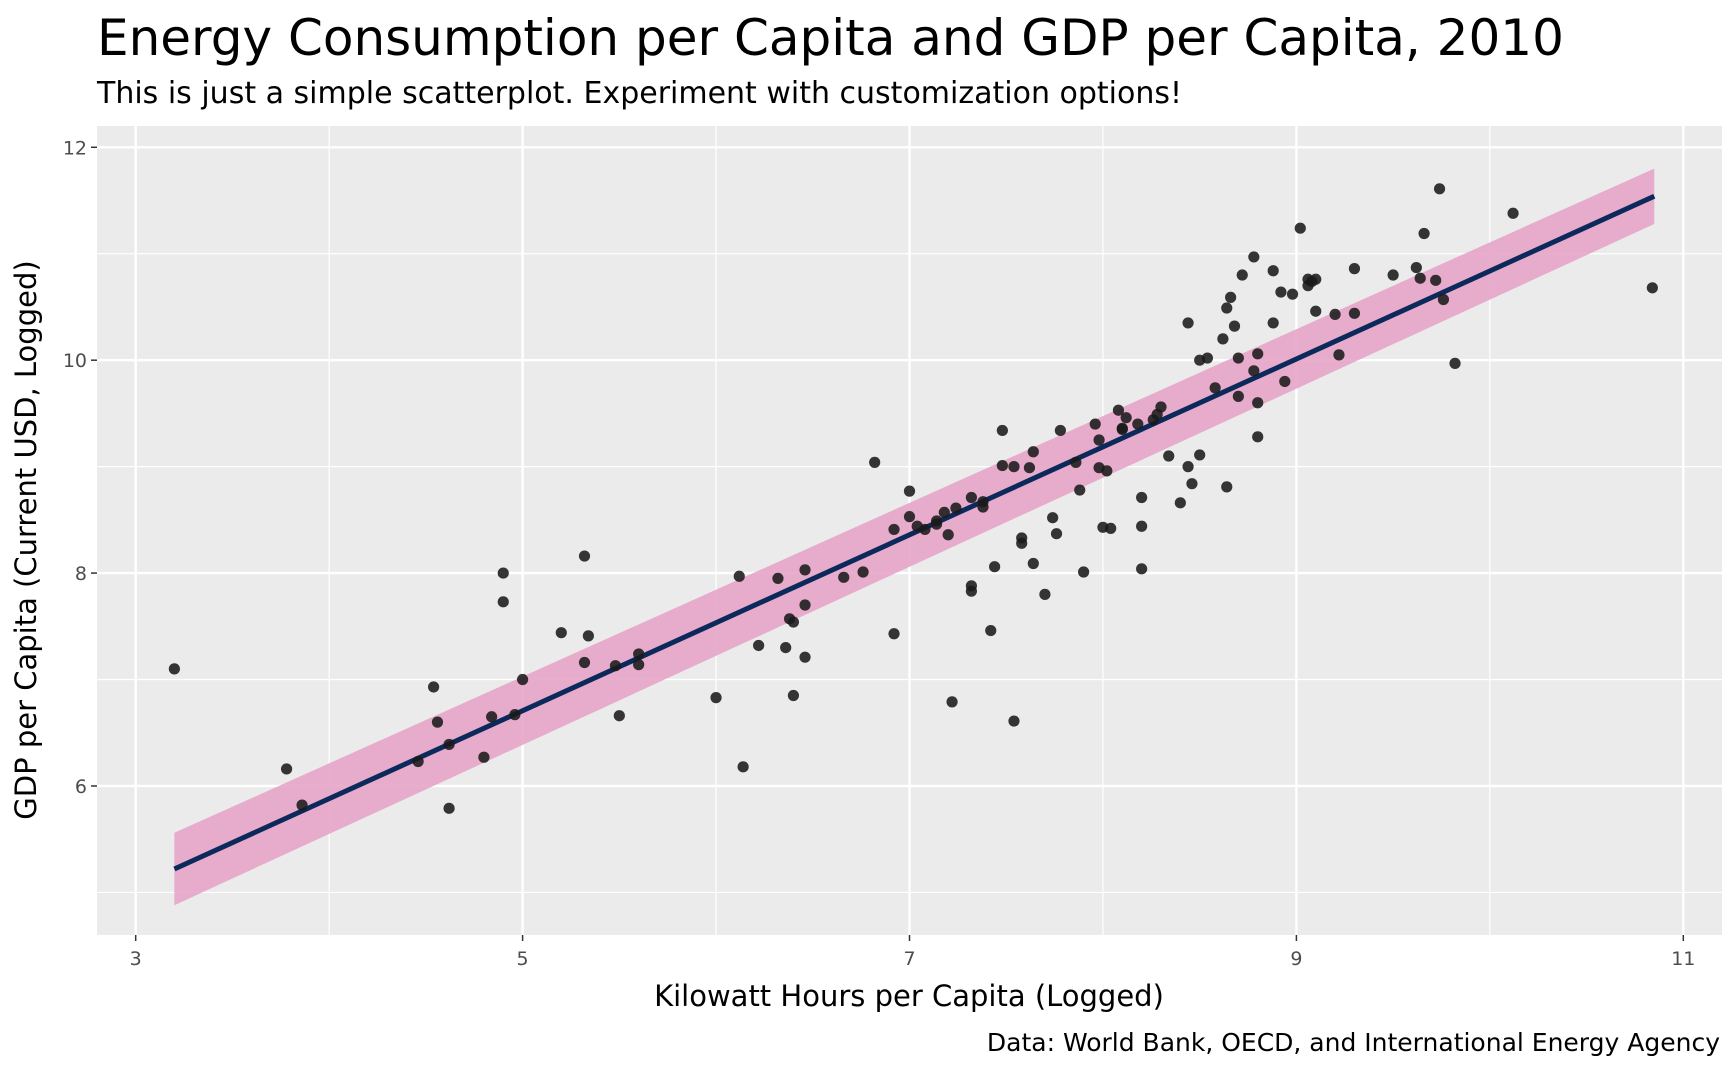  What do you see at coordinates (909, 959) in the screenshot?
I see `x-tick-label: 7` at bounding box center [909, 959].